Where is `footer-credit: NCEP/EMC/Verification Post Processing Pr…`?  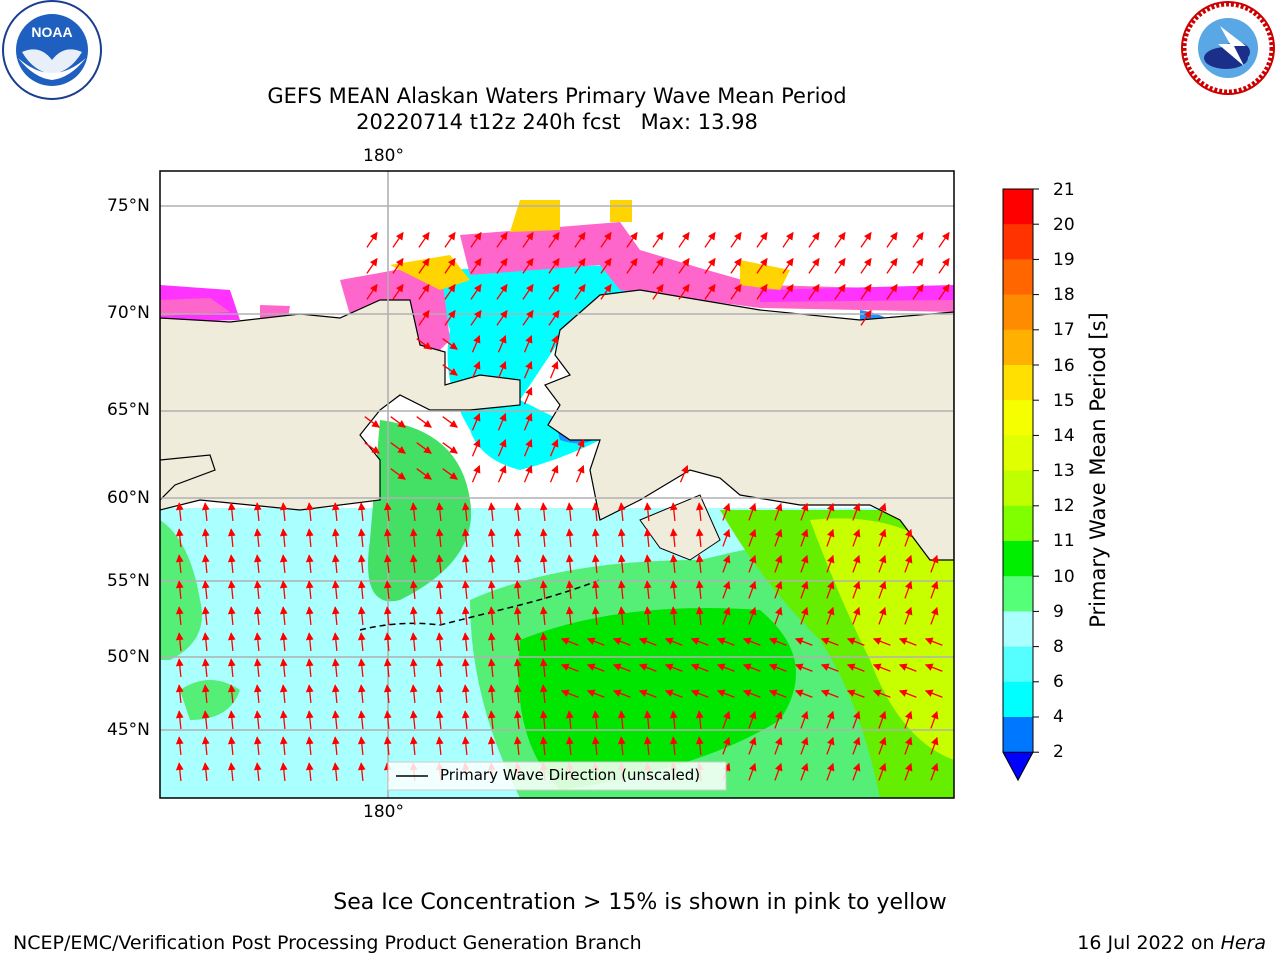 footer-credit: NCEP/EMC/Verification Post Processing Pr… is located at coordinates (327, 943).